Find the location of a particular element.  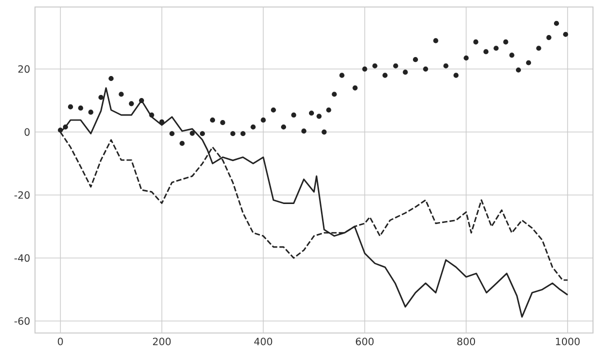

y-tick-label: 20 is located at coordinates (24, 69).